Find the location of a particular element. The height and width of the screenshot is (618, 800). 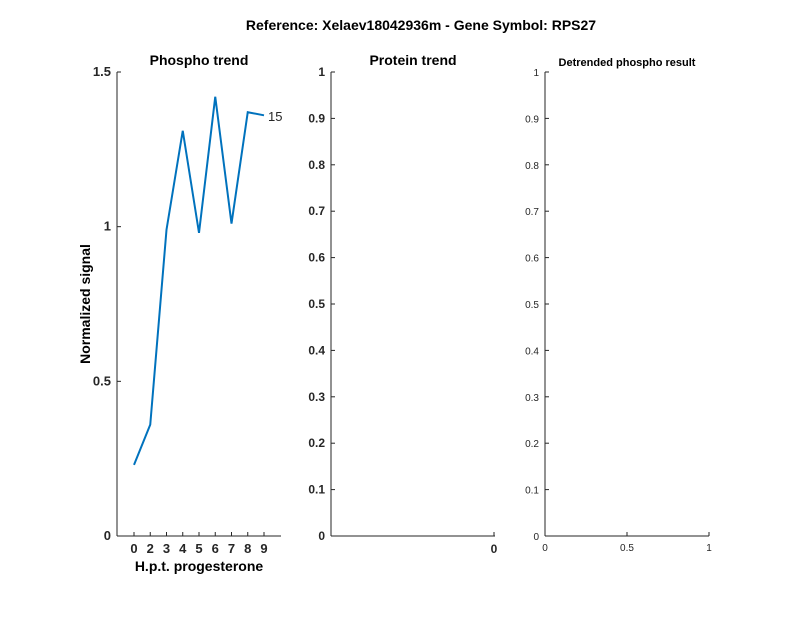

detrended-y-tick-label: 0.8 is located at coordinates (532, 166).